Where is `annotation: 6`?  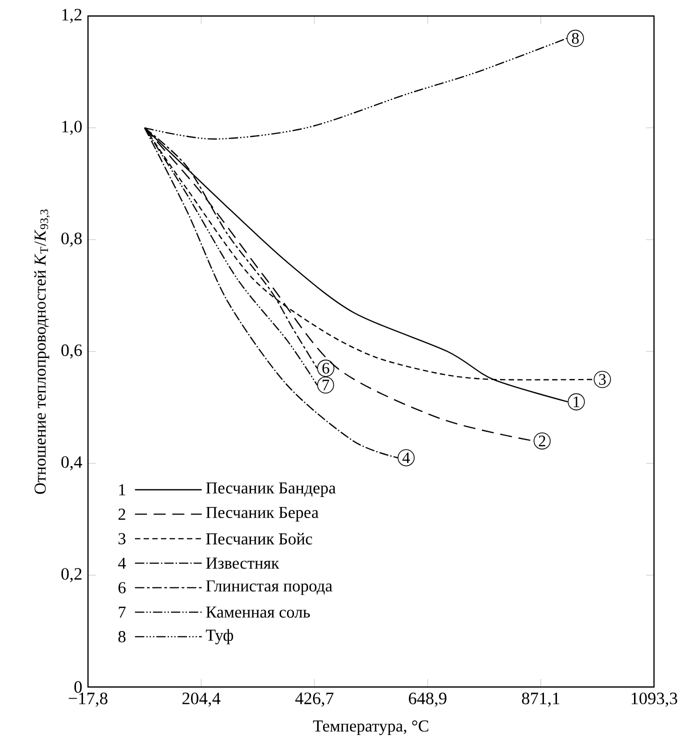 annotation: 6 is located at coordinates (326, 368).